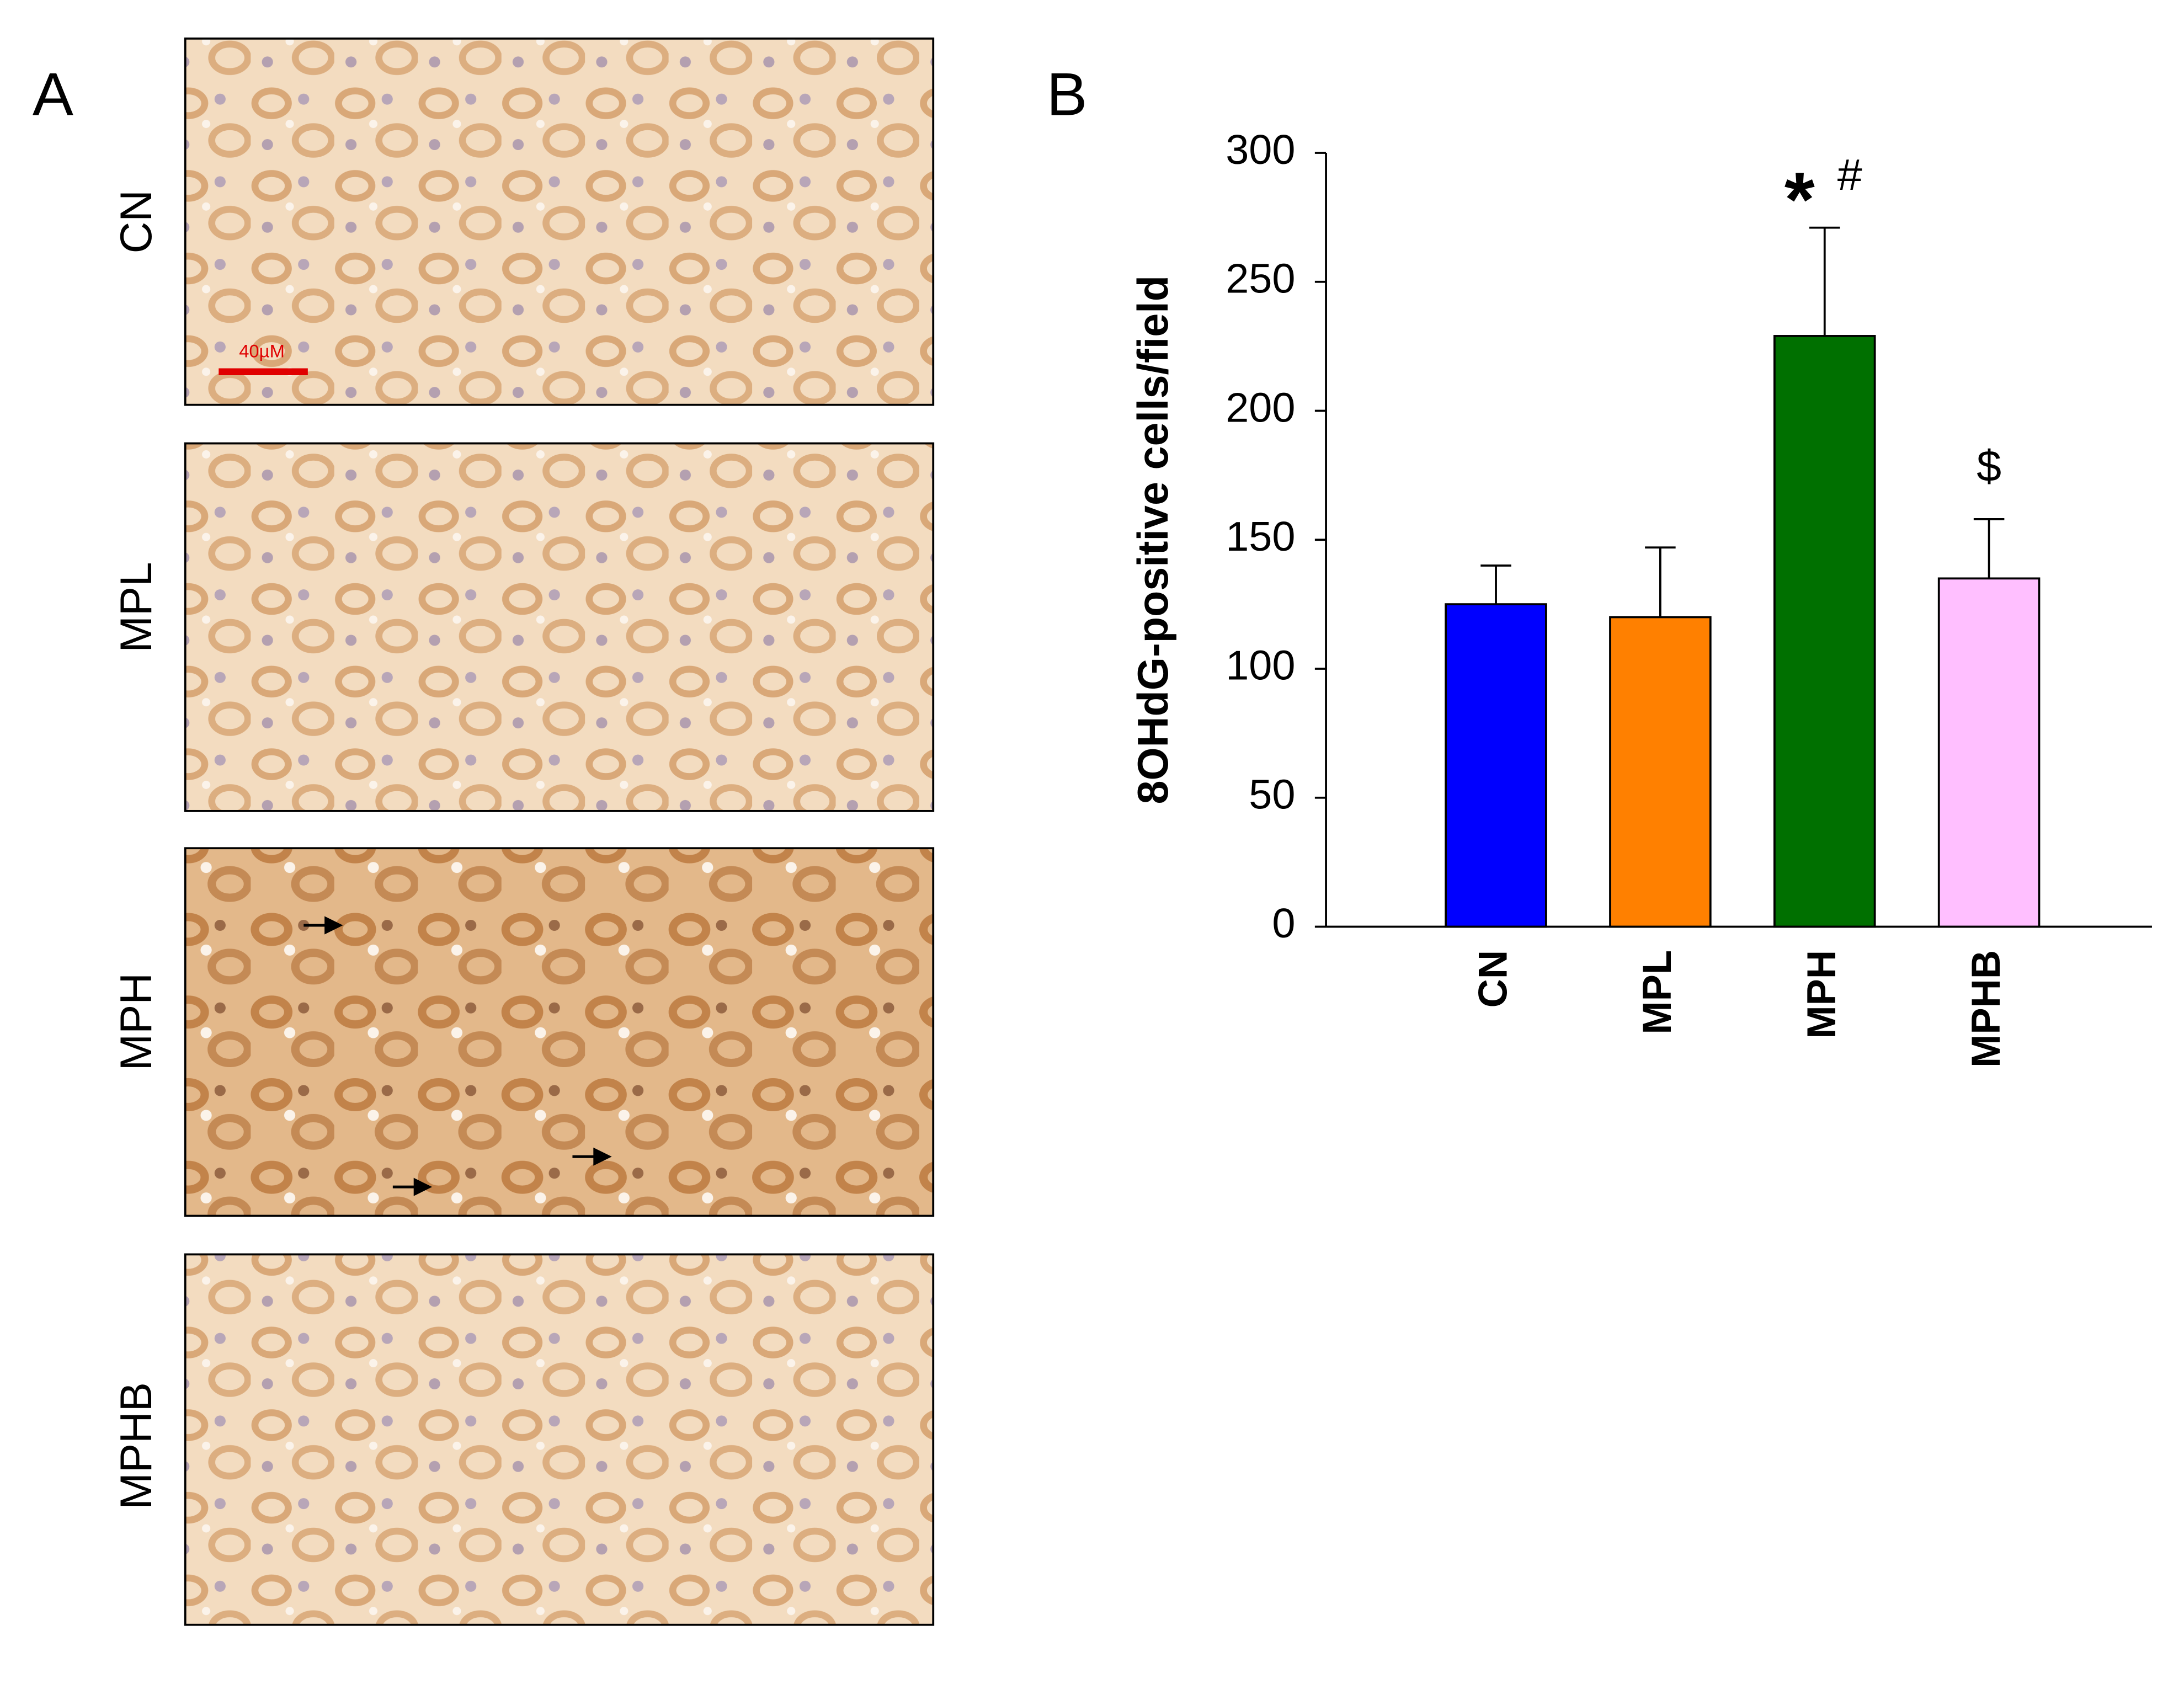 This screenshot has height=1684, width=2184. What do you see at coordinates (1152, 540) in the screenshot?
I see `y-axis-label: 8OHdG-positive cells/field` at bounding box center [1152, 540].